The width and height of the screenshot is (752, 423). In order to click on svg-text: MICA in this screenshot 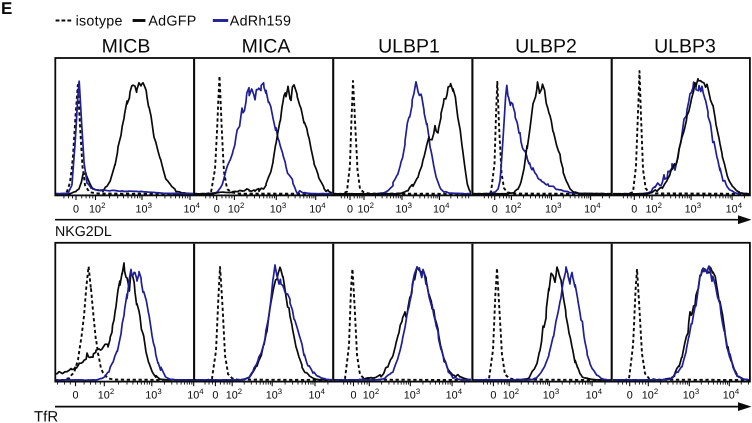, I will do `click(266, 47)`.